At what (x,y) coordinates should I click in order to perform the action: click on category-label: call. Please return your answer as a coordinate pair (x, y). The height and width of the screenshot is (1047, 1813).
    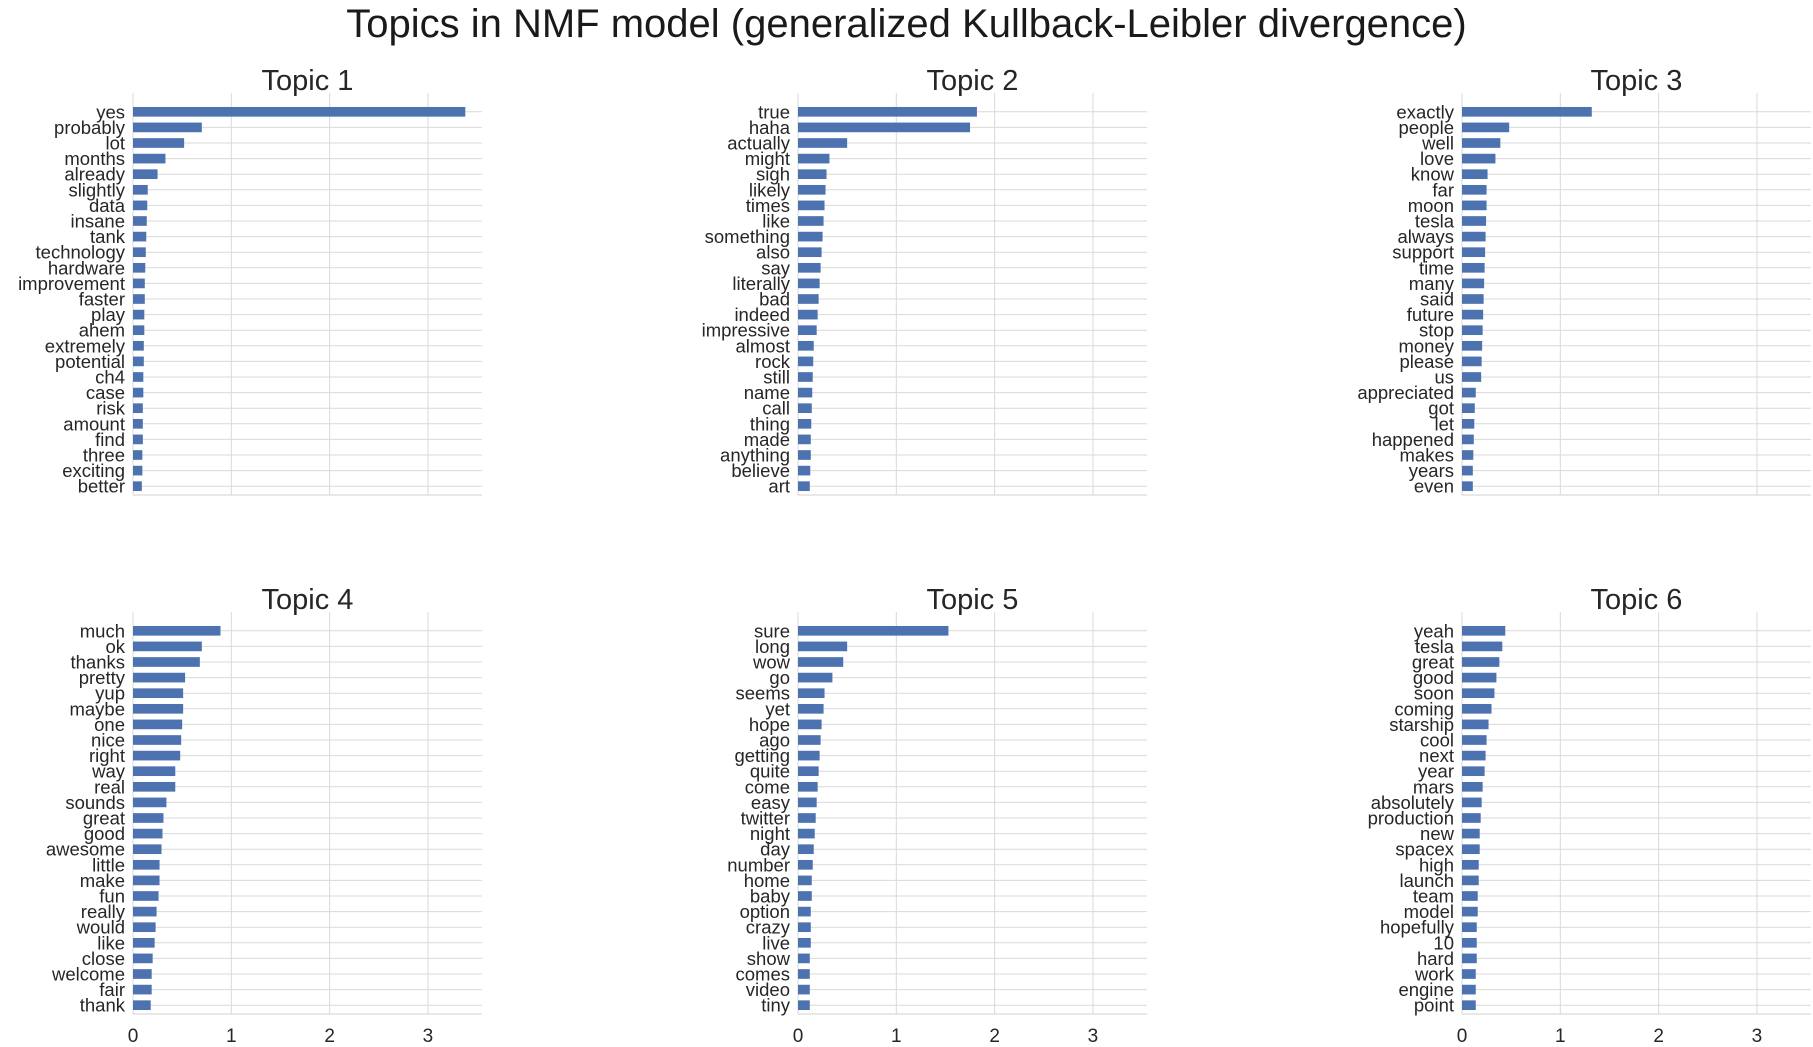
    Looking at the image, I should click on (776, 408).